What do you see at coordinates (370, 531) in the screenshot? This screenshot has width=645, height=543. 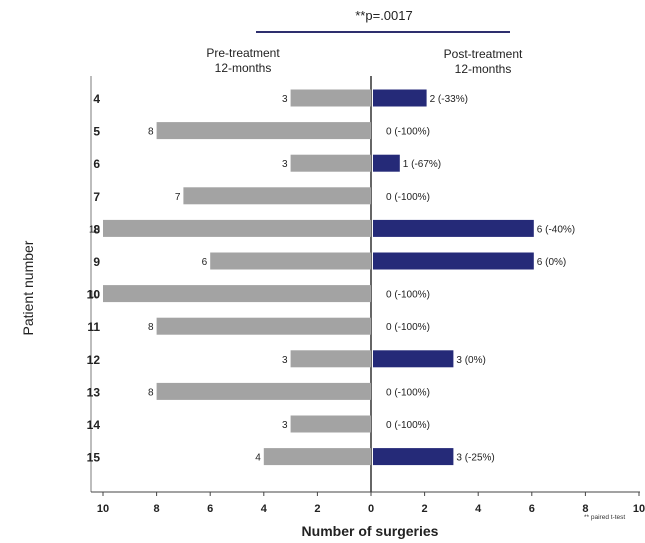 I see `x-axis-label: Number of surgeries` at bounding box center [370, 531].